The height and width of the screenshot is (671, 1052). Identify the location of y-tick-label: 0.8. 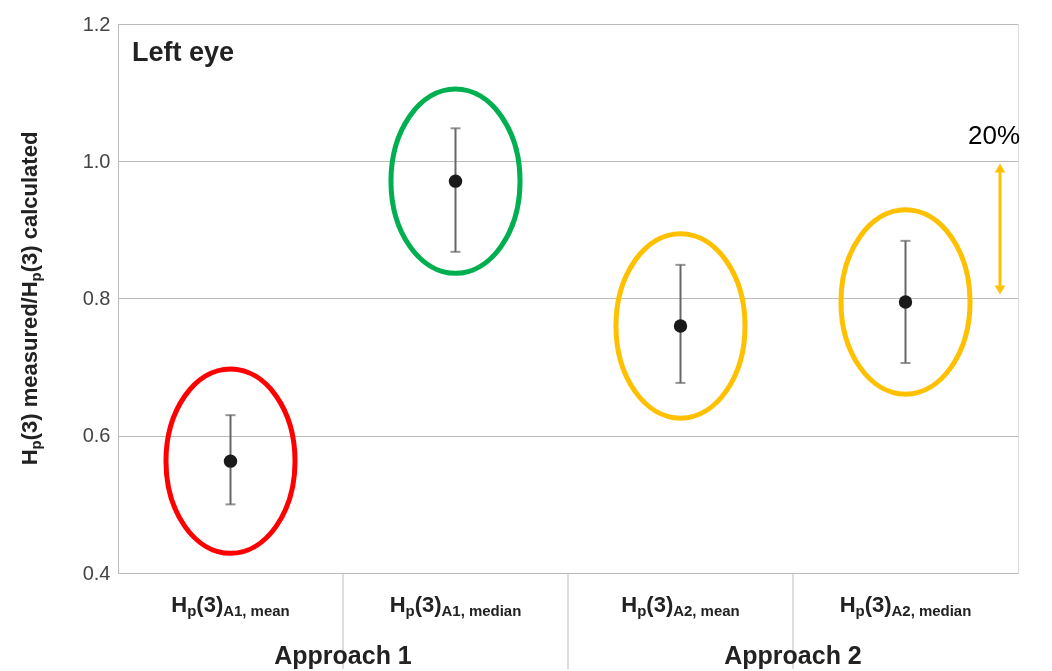
(96, 298).